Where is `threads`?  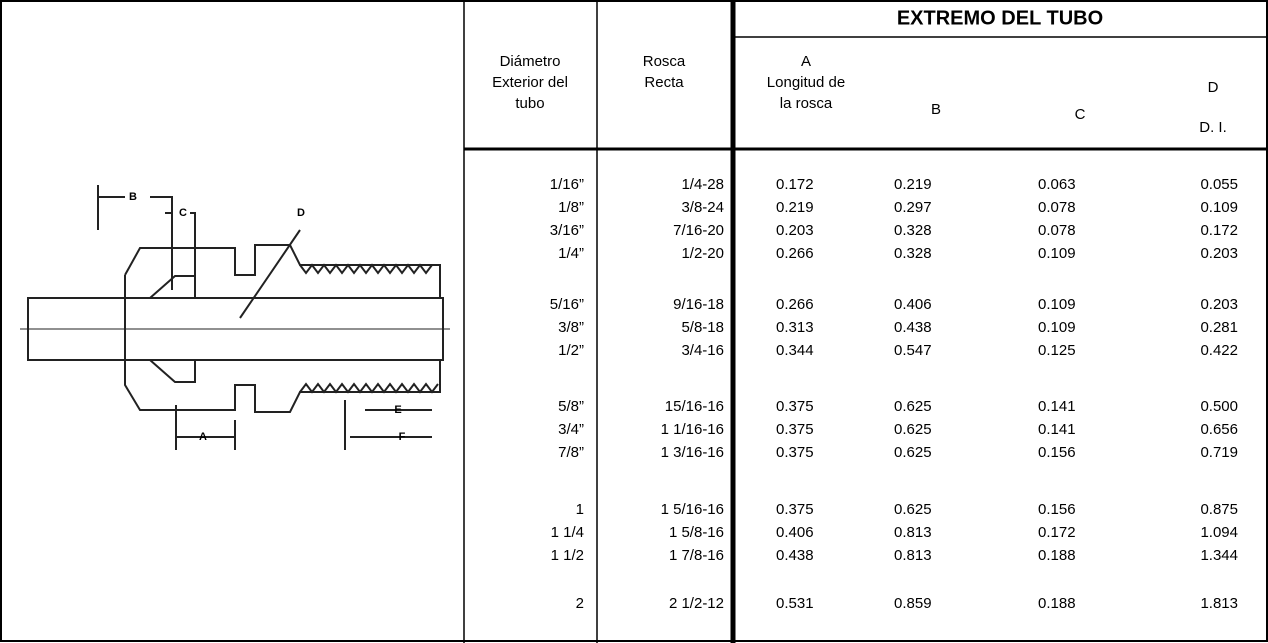 threads is located at coordinates (369, 328).